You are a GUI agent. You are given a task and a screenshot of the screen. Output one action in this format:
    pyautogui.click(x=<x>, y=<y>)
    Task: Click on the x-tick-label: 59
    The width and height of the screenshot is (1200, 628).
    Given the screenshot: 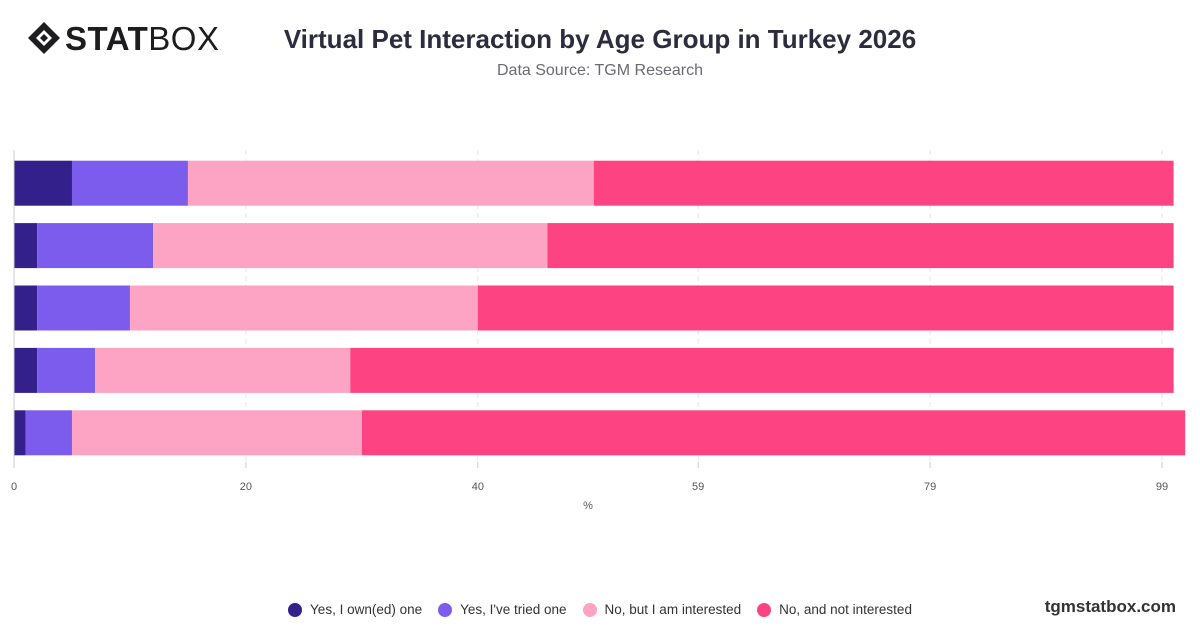 What is the action you would take?
    pyautogui.click(x=698, y=487)
    